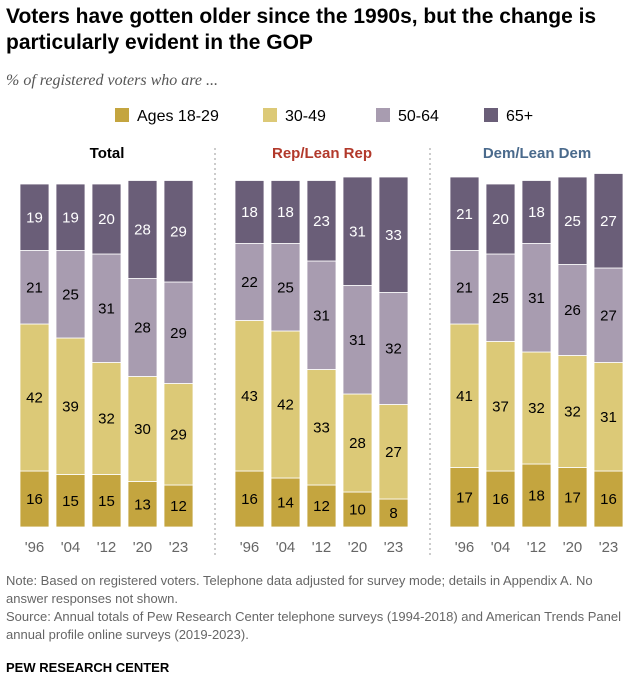 This screenshot has width=639, height=685. Describe the element at coordinates (537, 153) in the screenshot. I see `panel-title: Dem/Lean Dem` at that location.